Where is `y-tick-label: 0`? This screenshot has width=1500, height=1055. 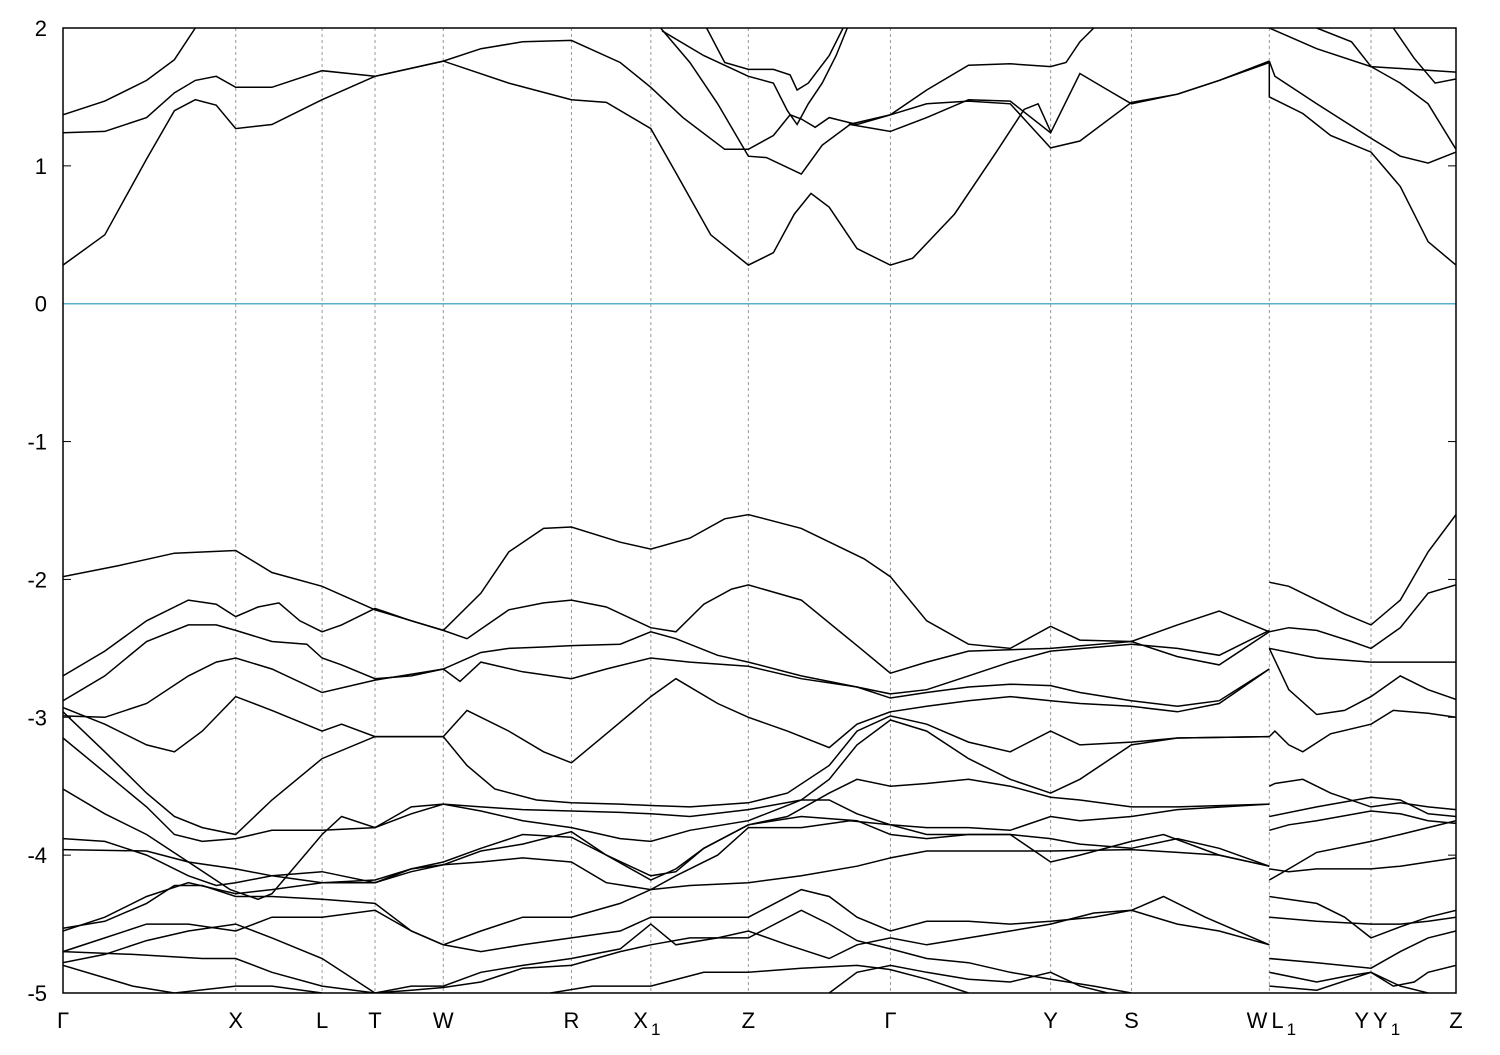
y-tick-label: 0 is located at coordinates (41, 304).